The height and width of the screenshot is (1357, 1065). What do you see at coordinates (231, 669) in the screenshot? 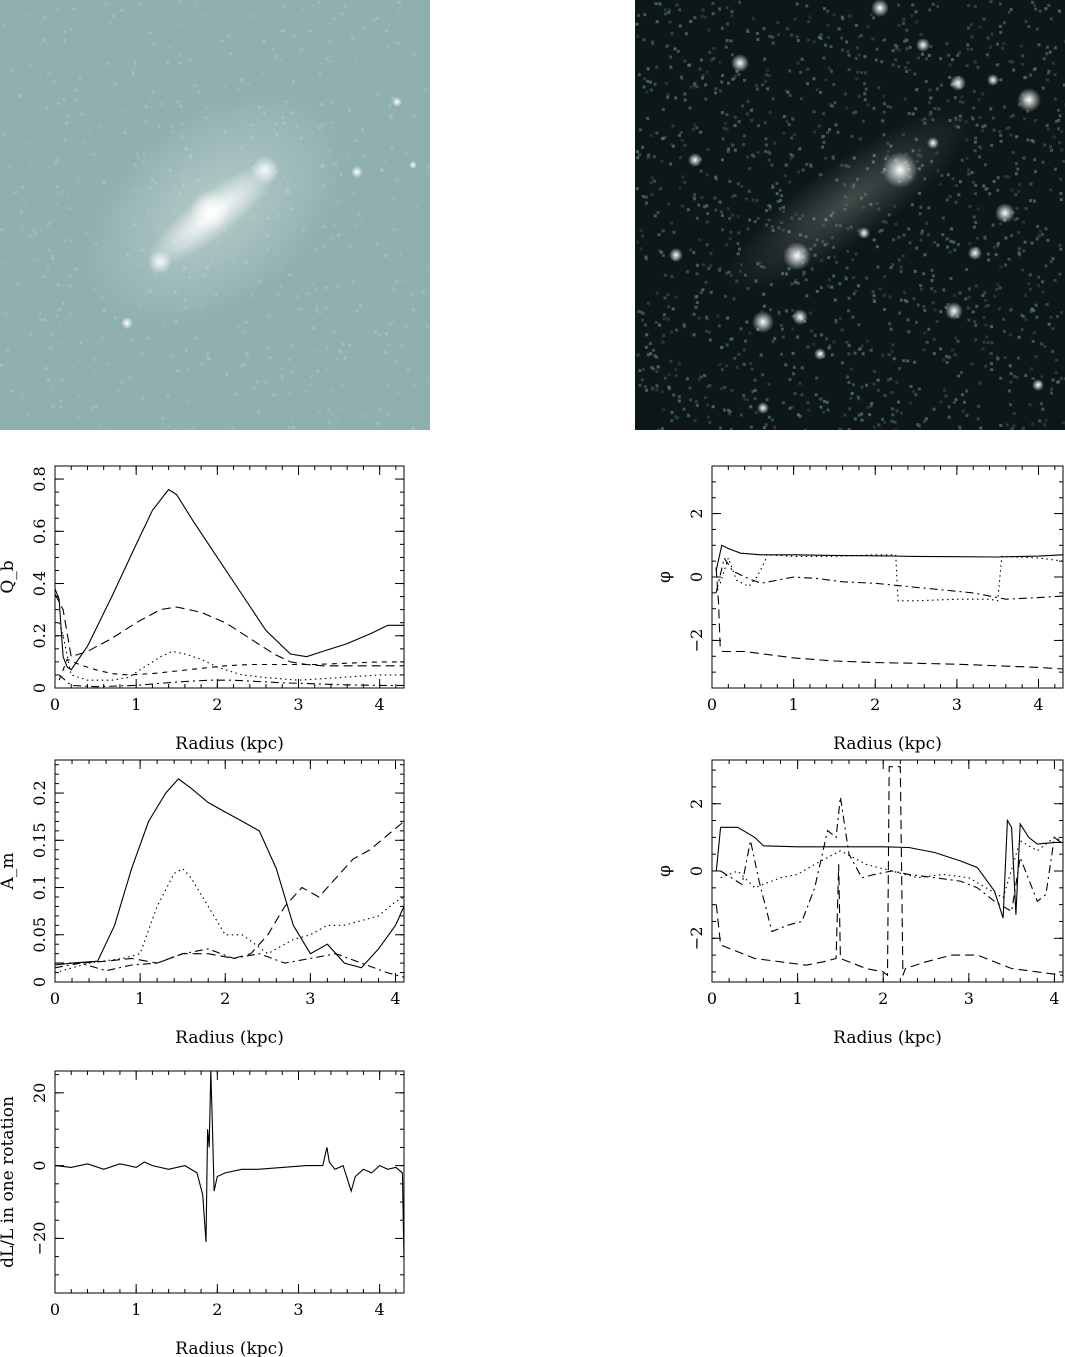
I see `series-line-short-dash` at bounding box center [231, 669].